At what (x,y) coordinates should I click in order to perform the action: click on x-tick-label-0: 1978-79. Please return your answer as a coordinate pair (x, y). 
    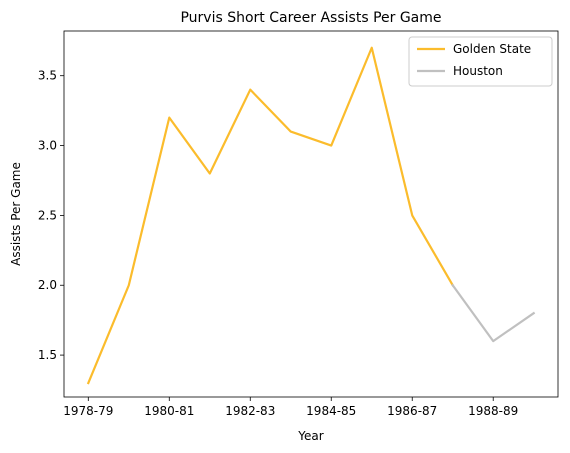
    Looking at the image, I should click on (88, 411).